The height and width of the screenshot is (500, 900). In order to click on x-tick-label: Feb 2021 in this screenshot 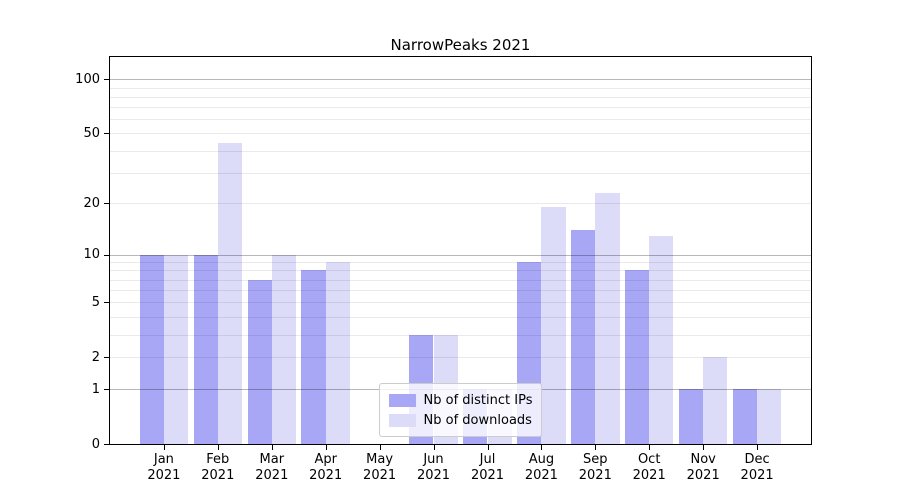, I will do `click(218, 468)`.